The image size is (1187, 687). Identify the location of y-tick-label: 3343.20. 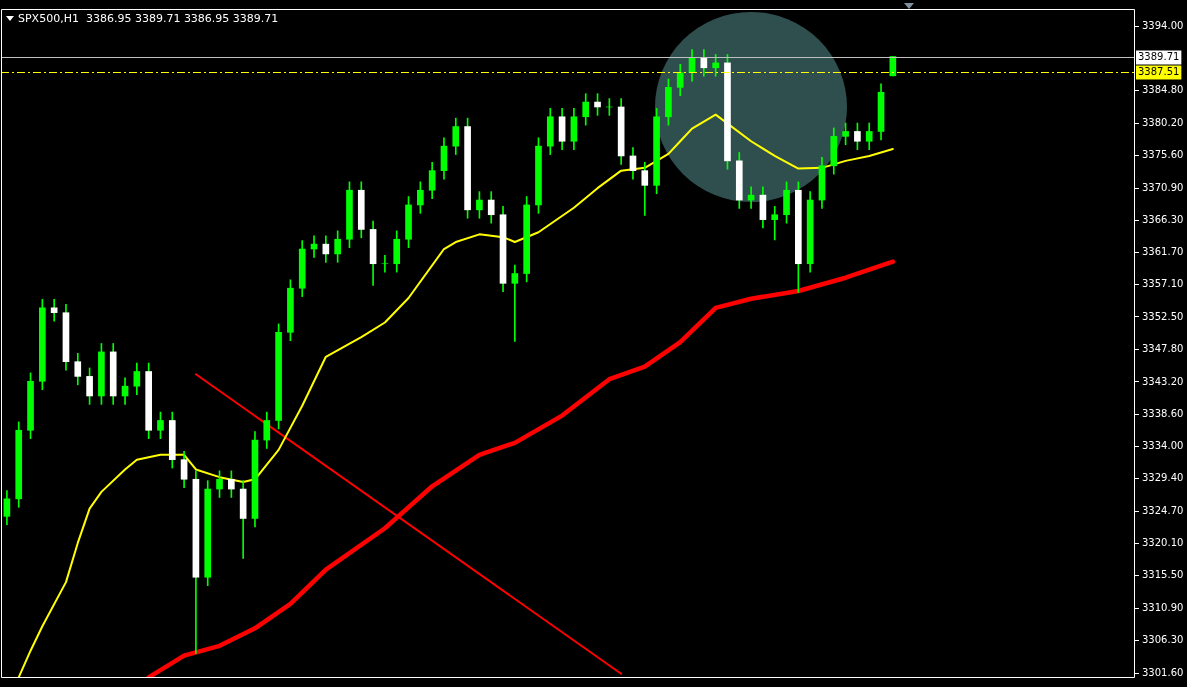
(1163, 381).